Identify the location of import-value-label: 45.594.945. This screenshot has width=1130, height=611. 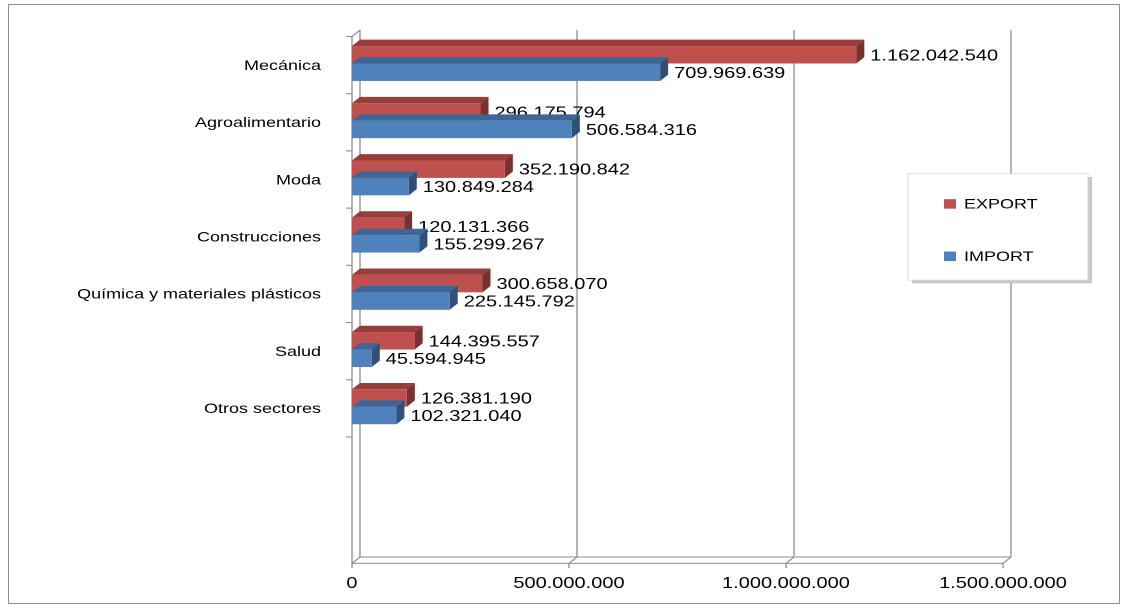
(436, 359).